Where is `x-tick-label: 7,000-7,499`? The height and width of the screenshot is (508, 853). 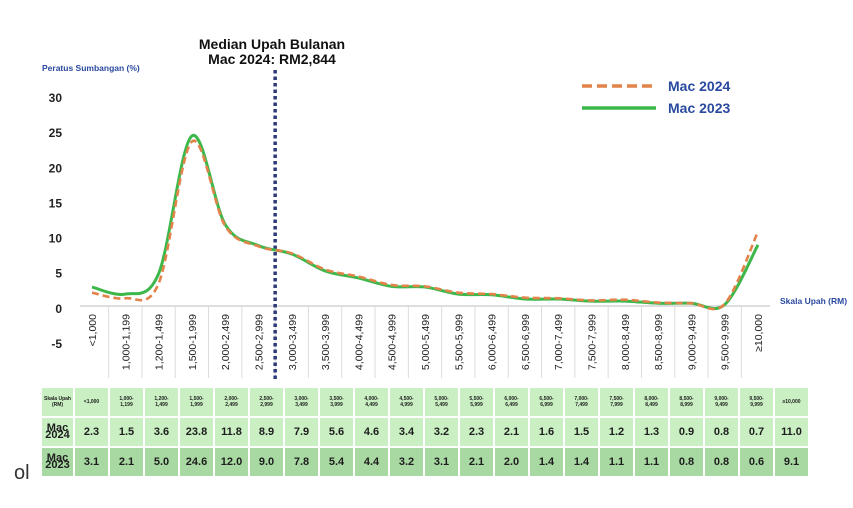 x-tick-label: 7,000-7,499 is located at coordinates (559, 342).